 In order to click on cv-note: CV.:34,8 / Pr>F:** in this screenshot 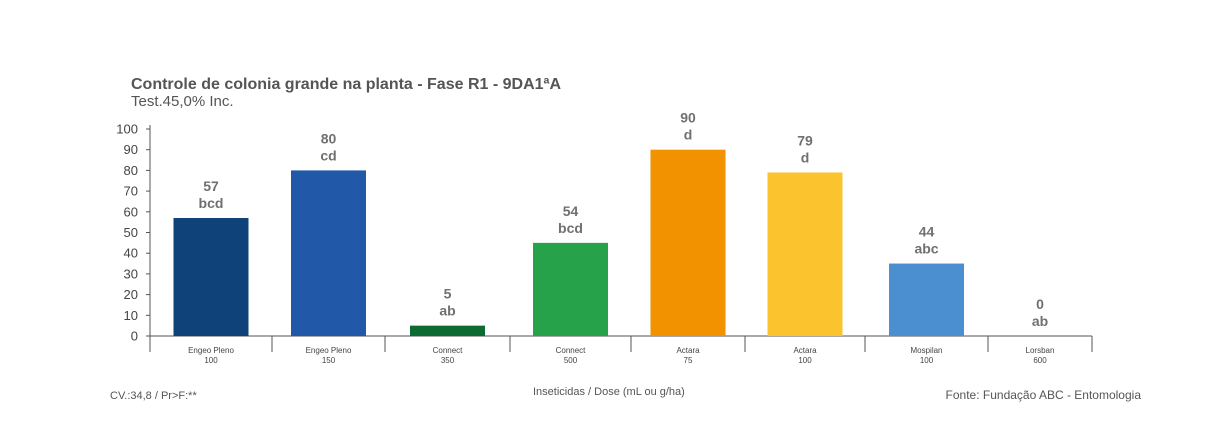, I will do `click(153, 396)`.